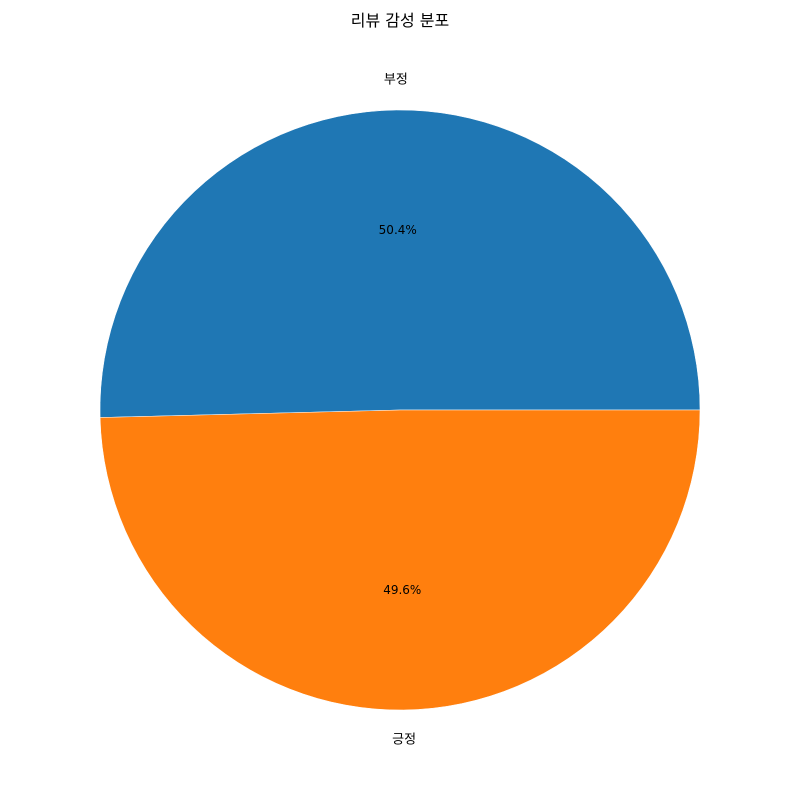  I want to click on pie-labels: 부정 50.4% 긍정 49.6%, so click(400, 410).